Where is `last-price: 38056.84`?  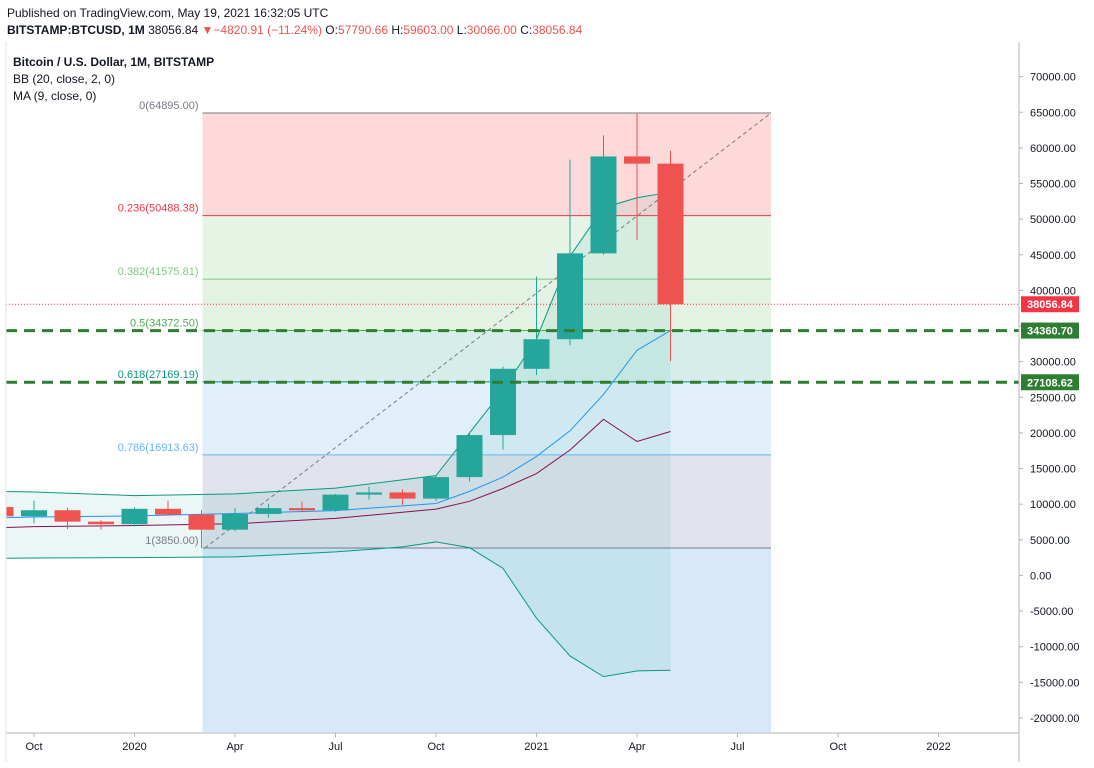 last-price: 38056.84 is located at coordinates (173, 30).